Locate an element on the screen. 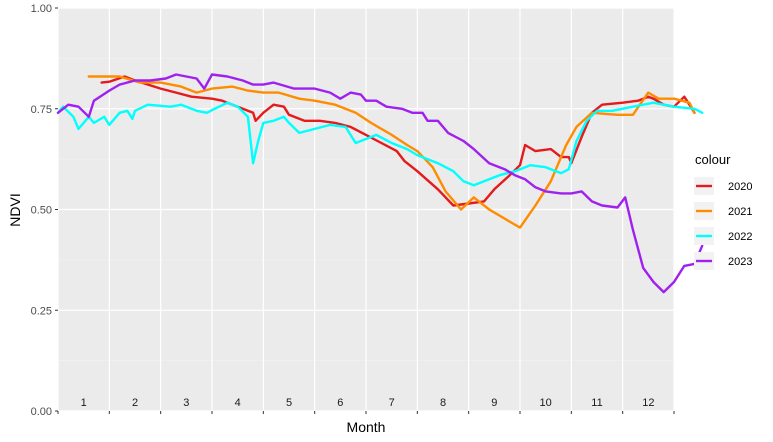 The width and height of the screenshot is (773, 442). legend-label-2021: 2021 is located at coordinates (740, 212).